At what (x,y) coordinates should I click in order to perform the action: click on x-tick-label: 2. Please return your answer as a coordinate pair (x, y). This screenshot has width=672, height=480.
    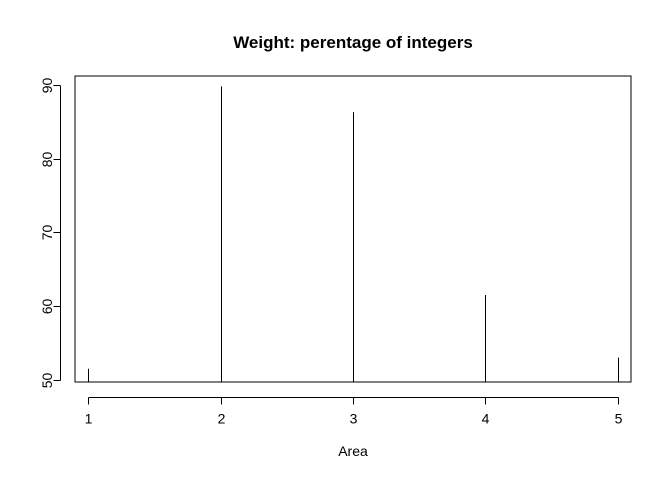
    Looking at the image, I should click on (222, 419).